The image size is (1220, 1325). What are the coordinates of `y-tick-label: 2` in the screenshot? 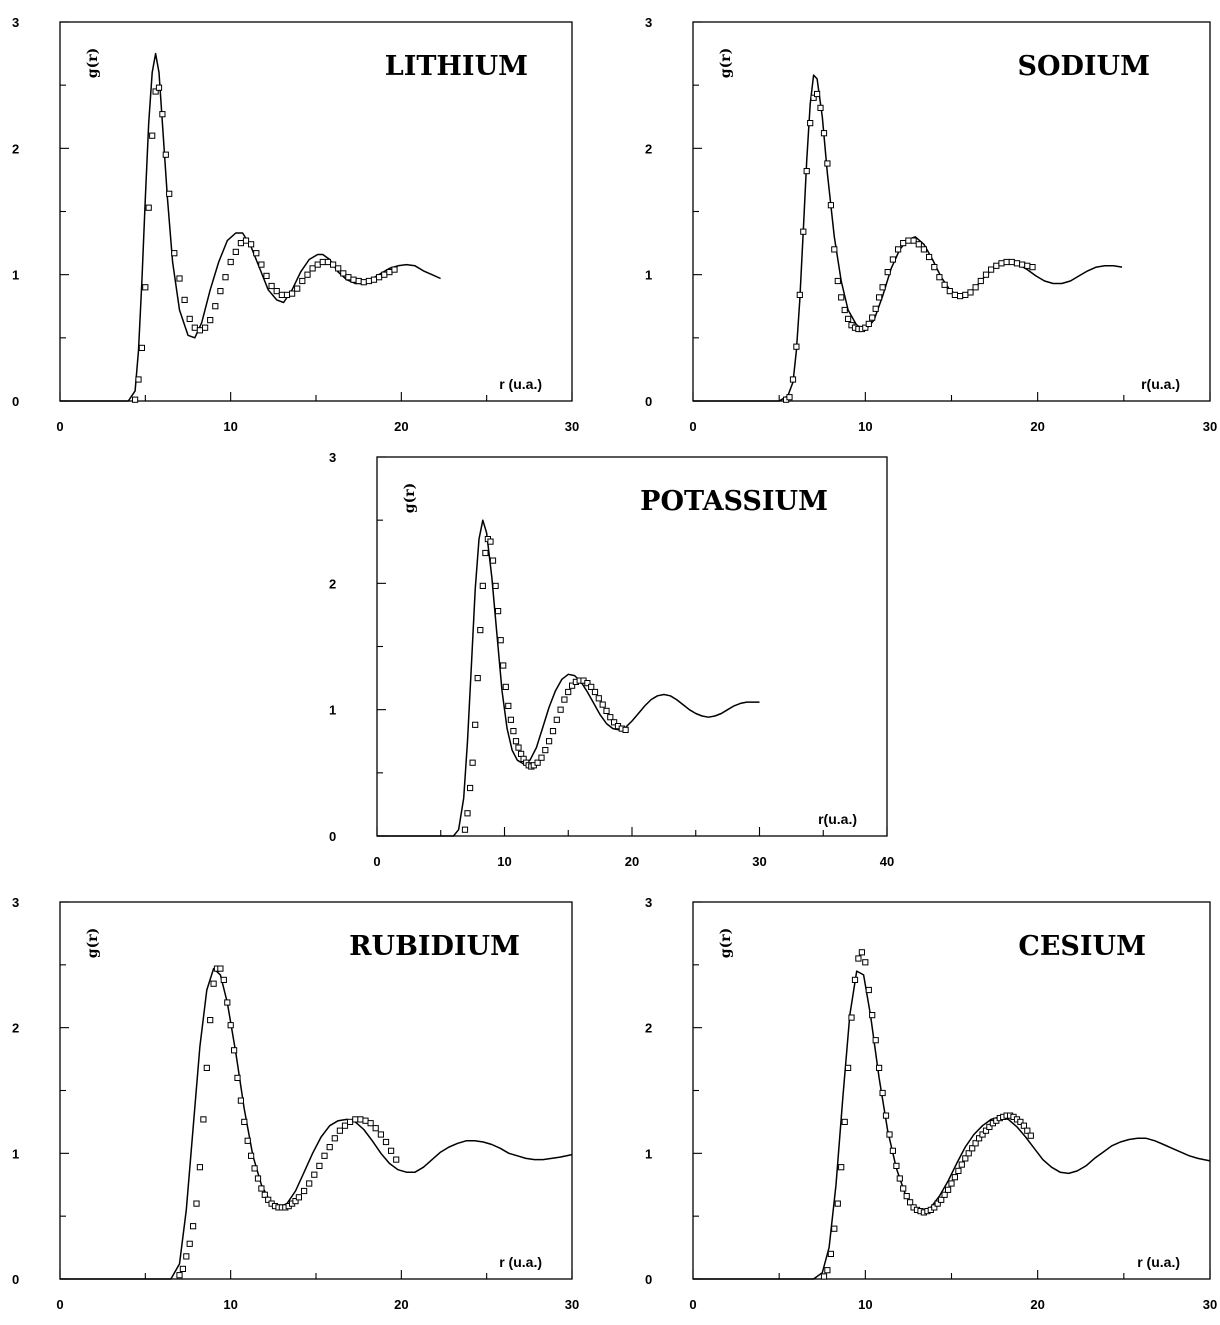 It's located at (648, 1028).